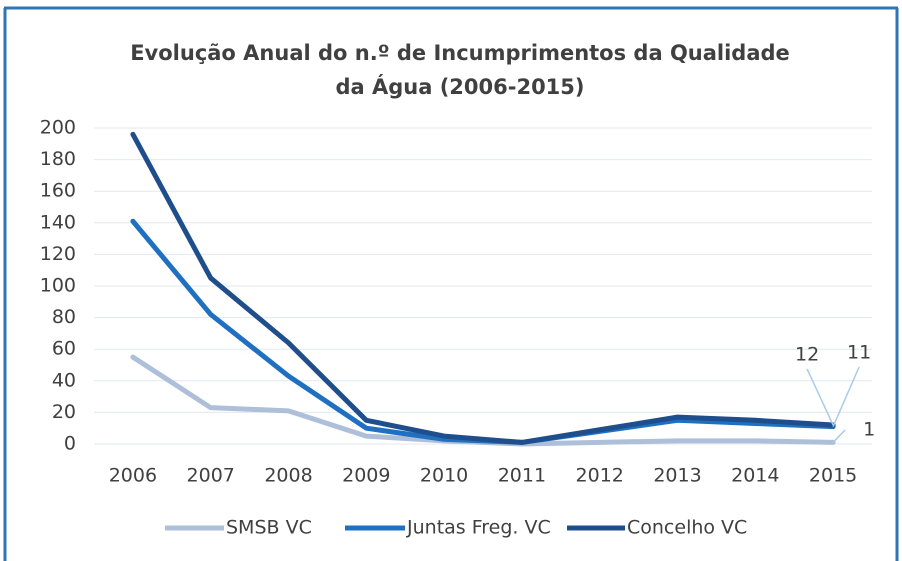 This screenshot has width=902, height=561. I want to click on y-tick-label: 160, so click(58, 191).